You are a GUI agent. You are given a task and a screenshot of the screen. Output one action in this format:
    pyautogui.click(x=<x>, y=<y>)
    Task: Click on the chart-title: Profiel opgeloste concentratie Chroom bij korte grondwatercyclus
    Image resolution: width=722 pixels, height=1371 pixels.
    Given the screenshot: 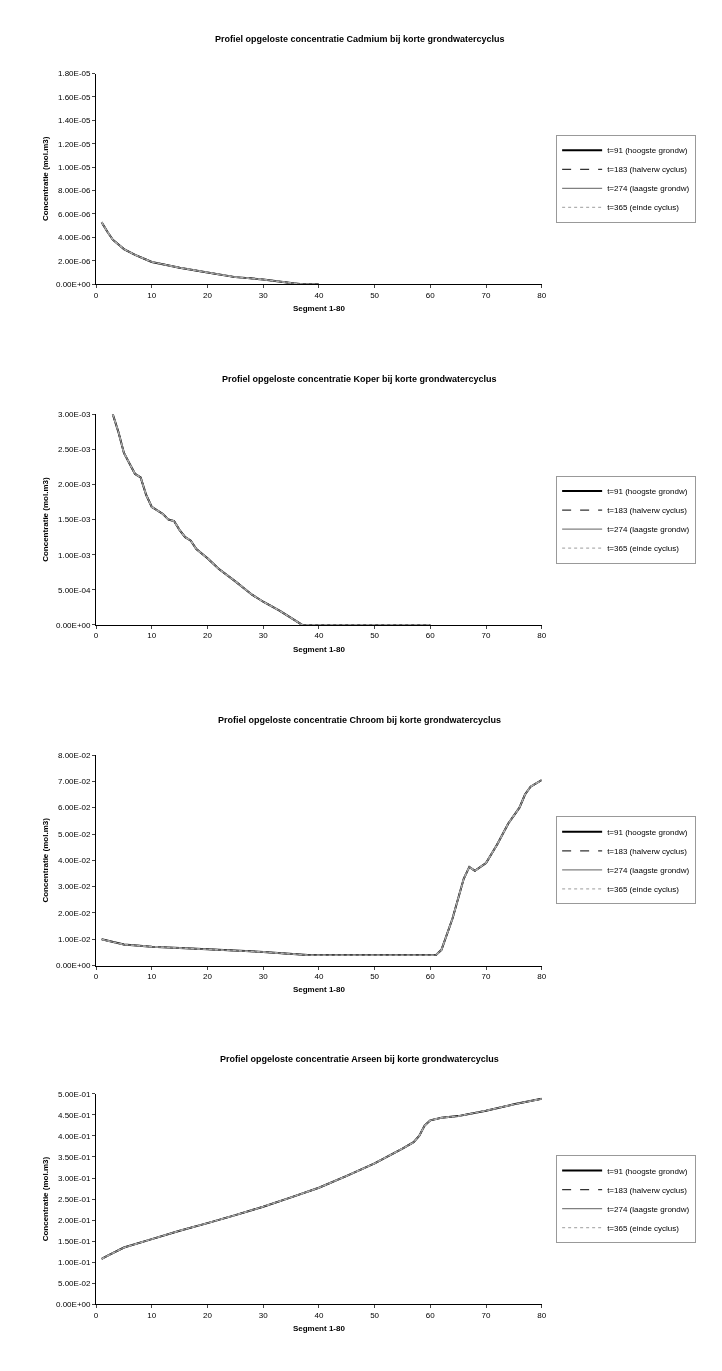 What is the action you would take?
    pyautogui.click(x=360, y=720)
    